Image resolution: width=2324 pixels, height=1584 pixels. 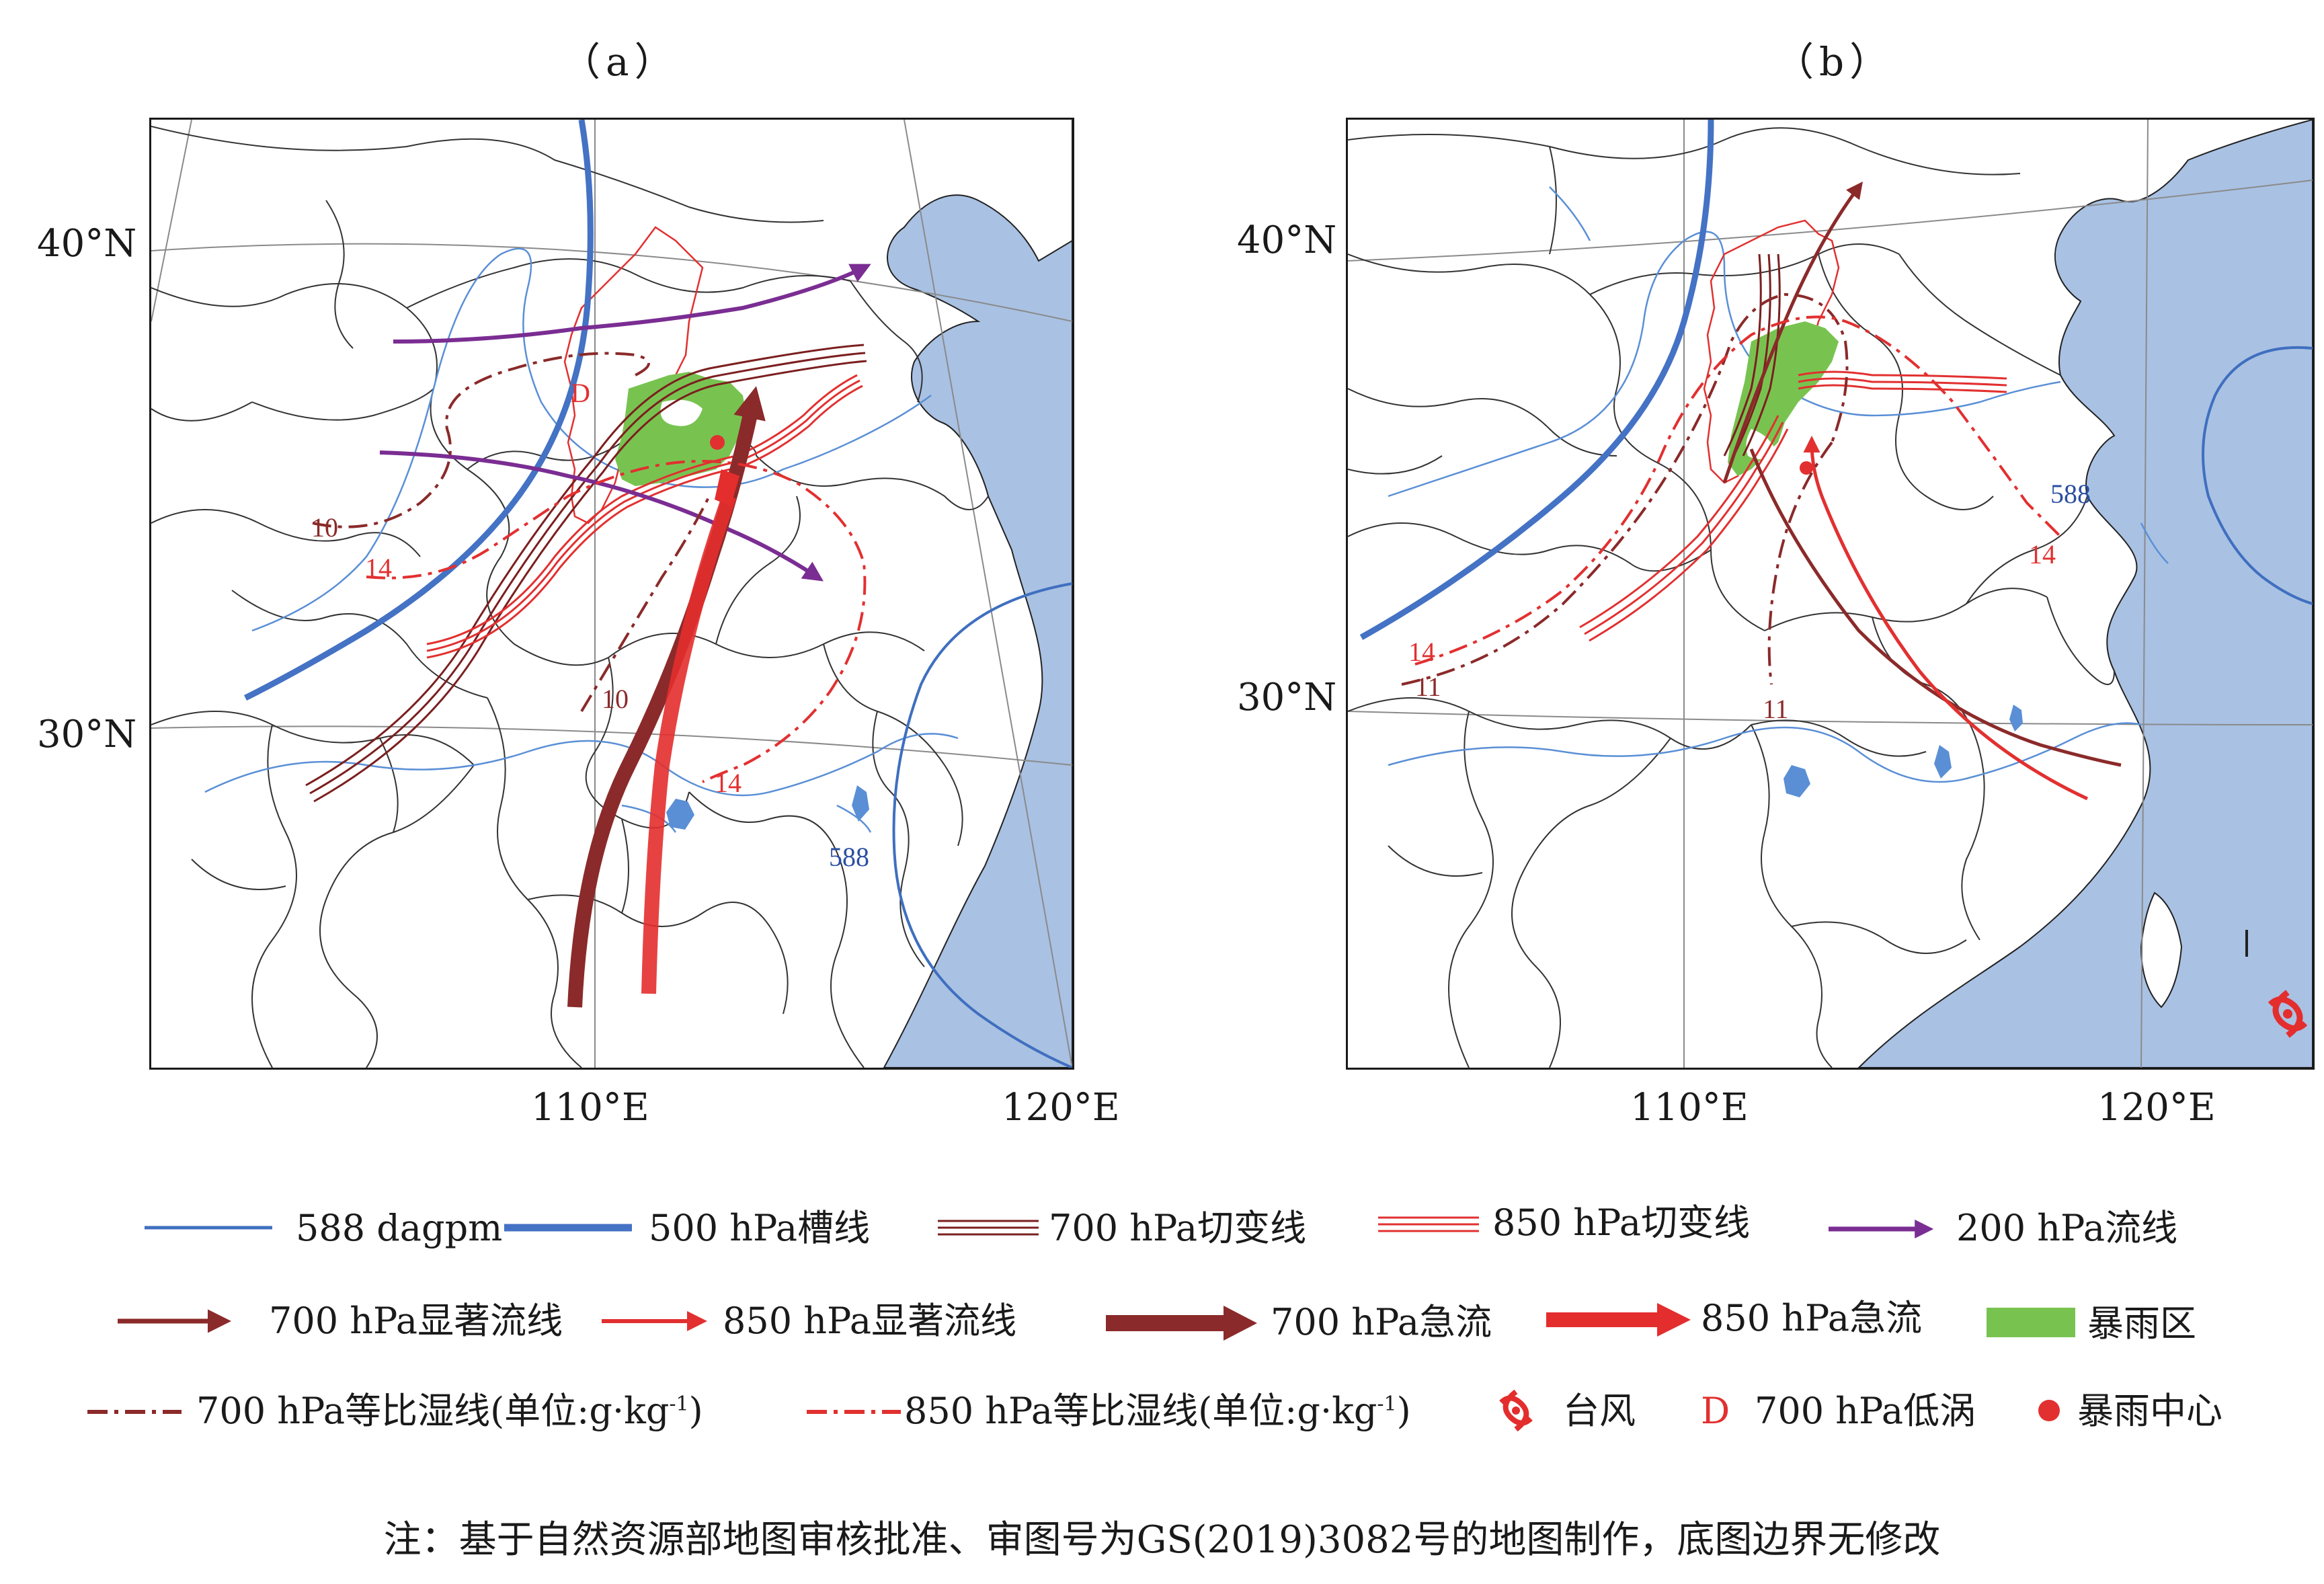 I want to click on panel-b-title: （b）, so click(x=1834, y=62).